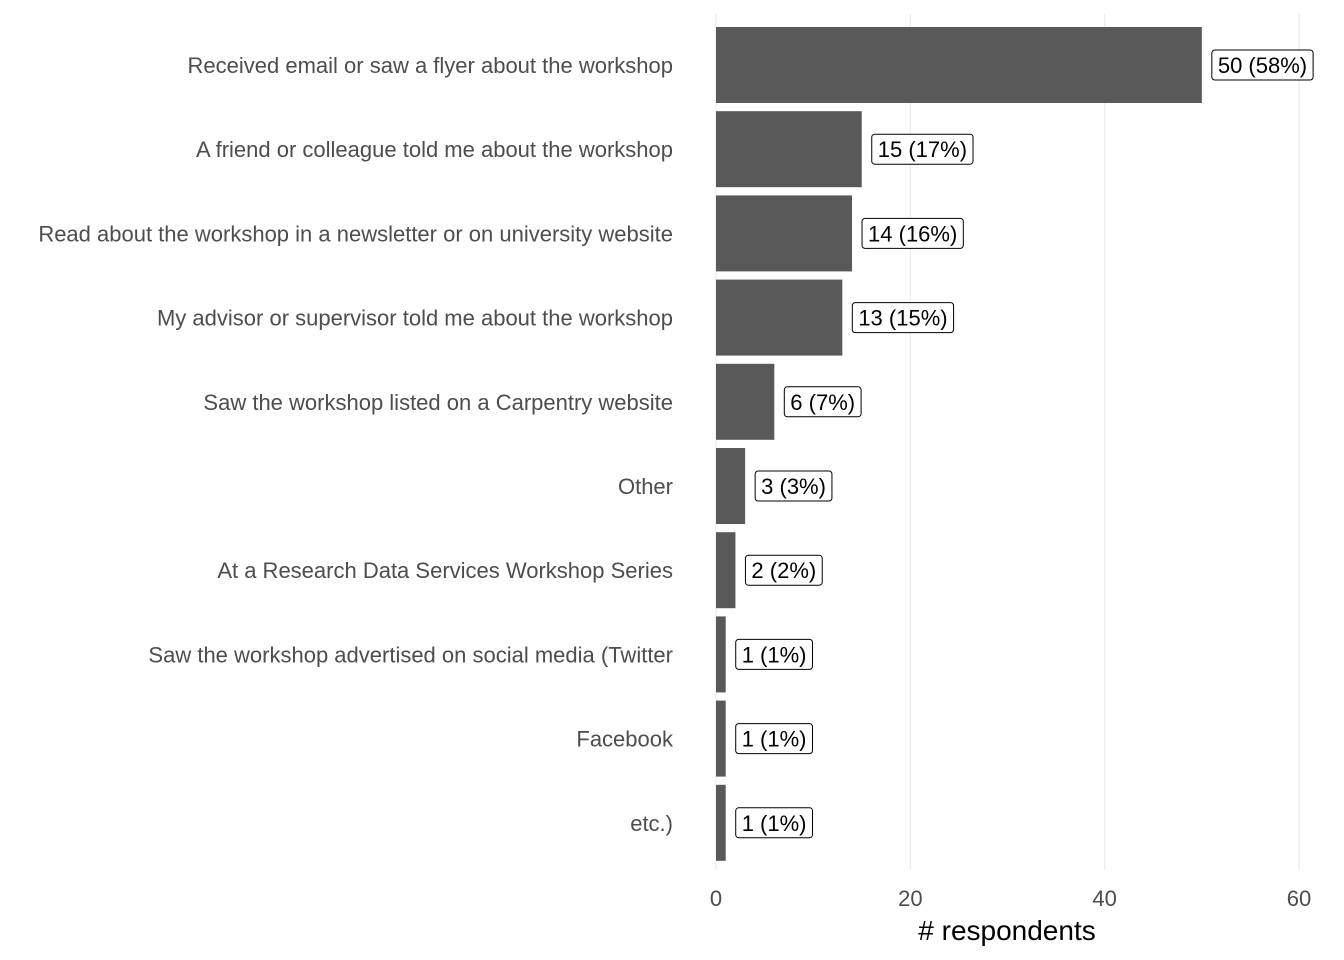  I want to click on x-tick-label: 0, so click(716, 898).